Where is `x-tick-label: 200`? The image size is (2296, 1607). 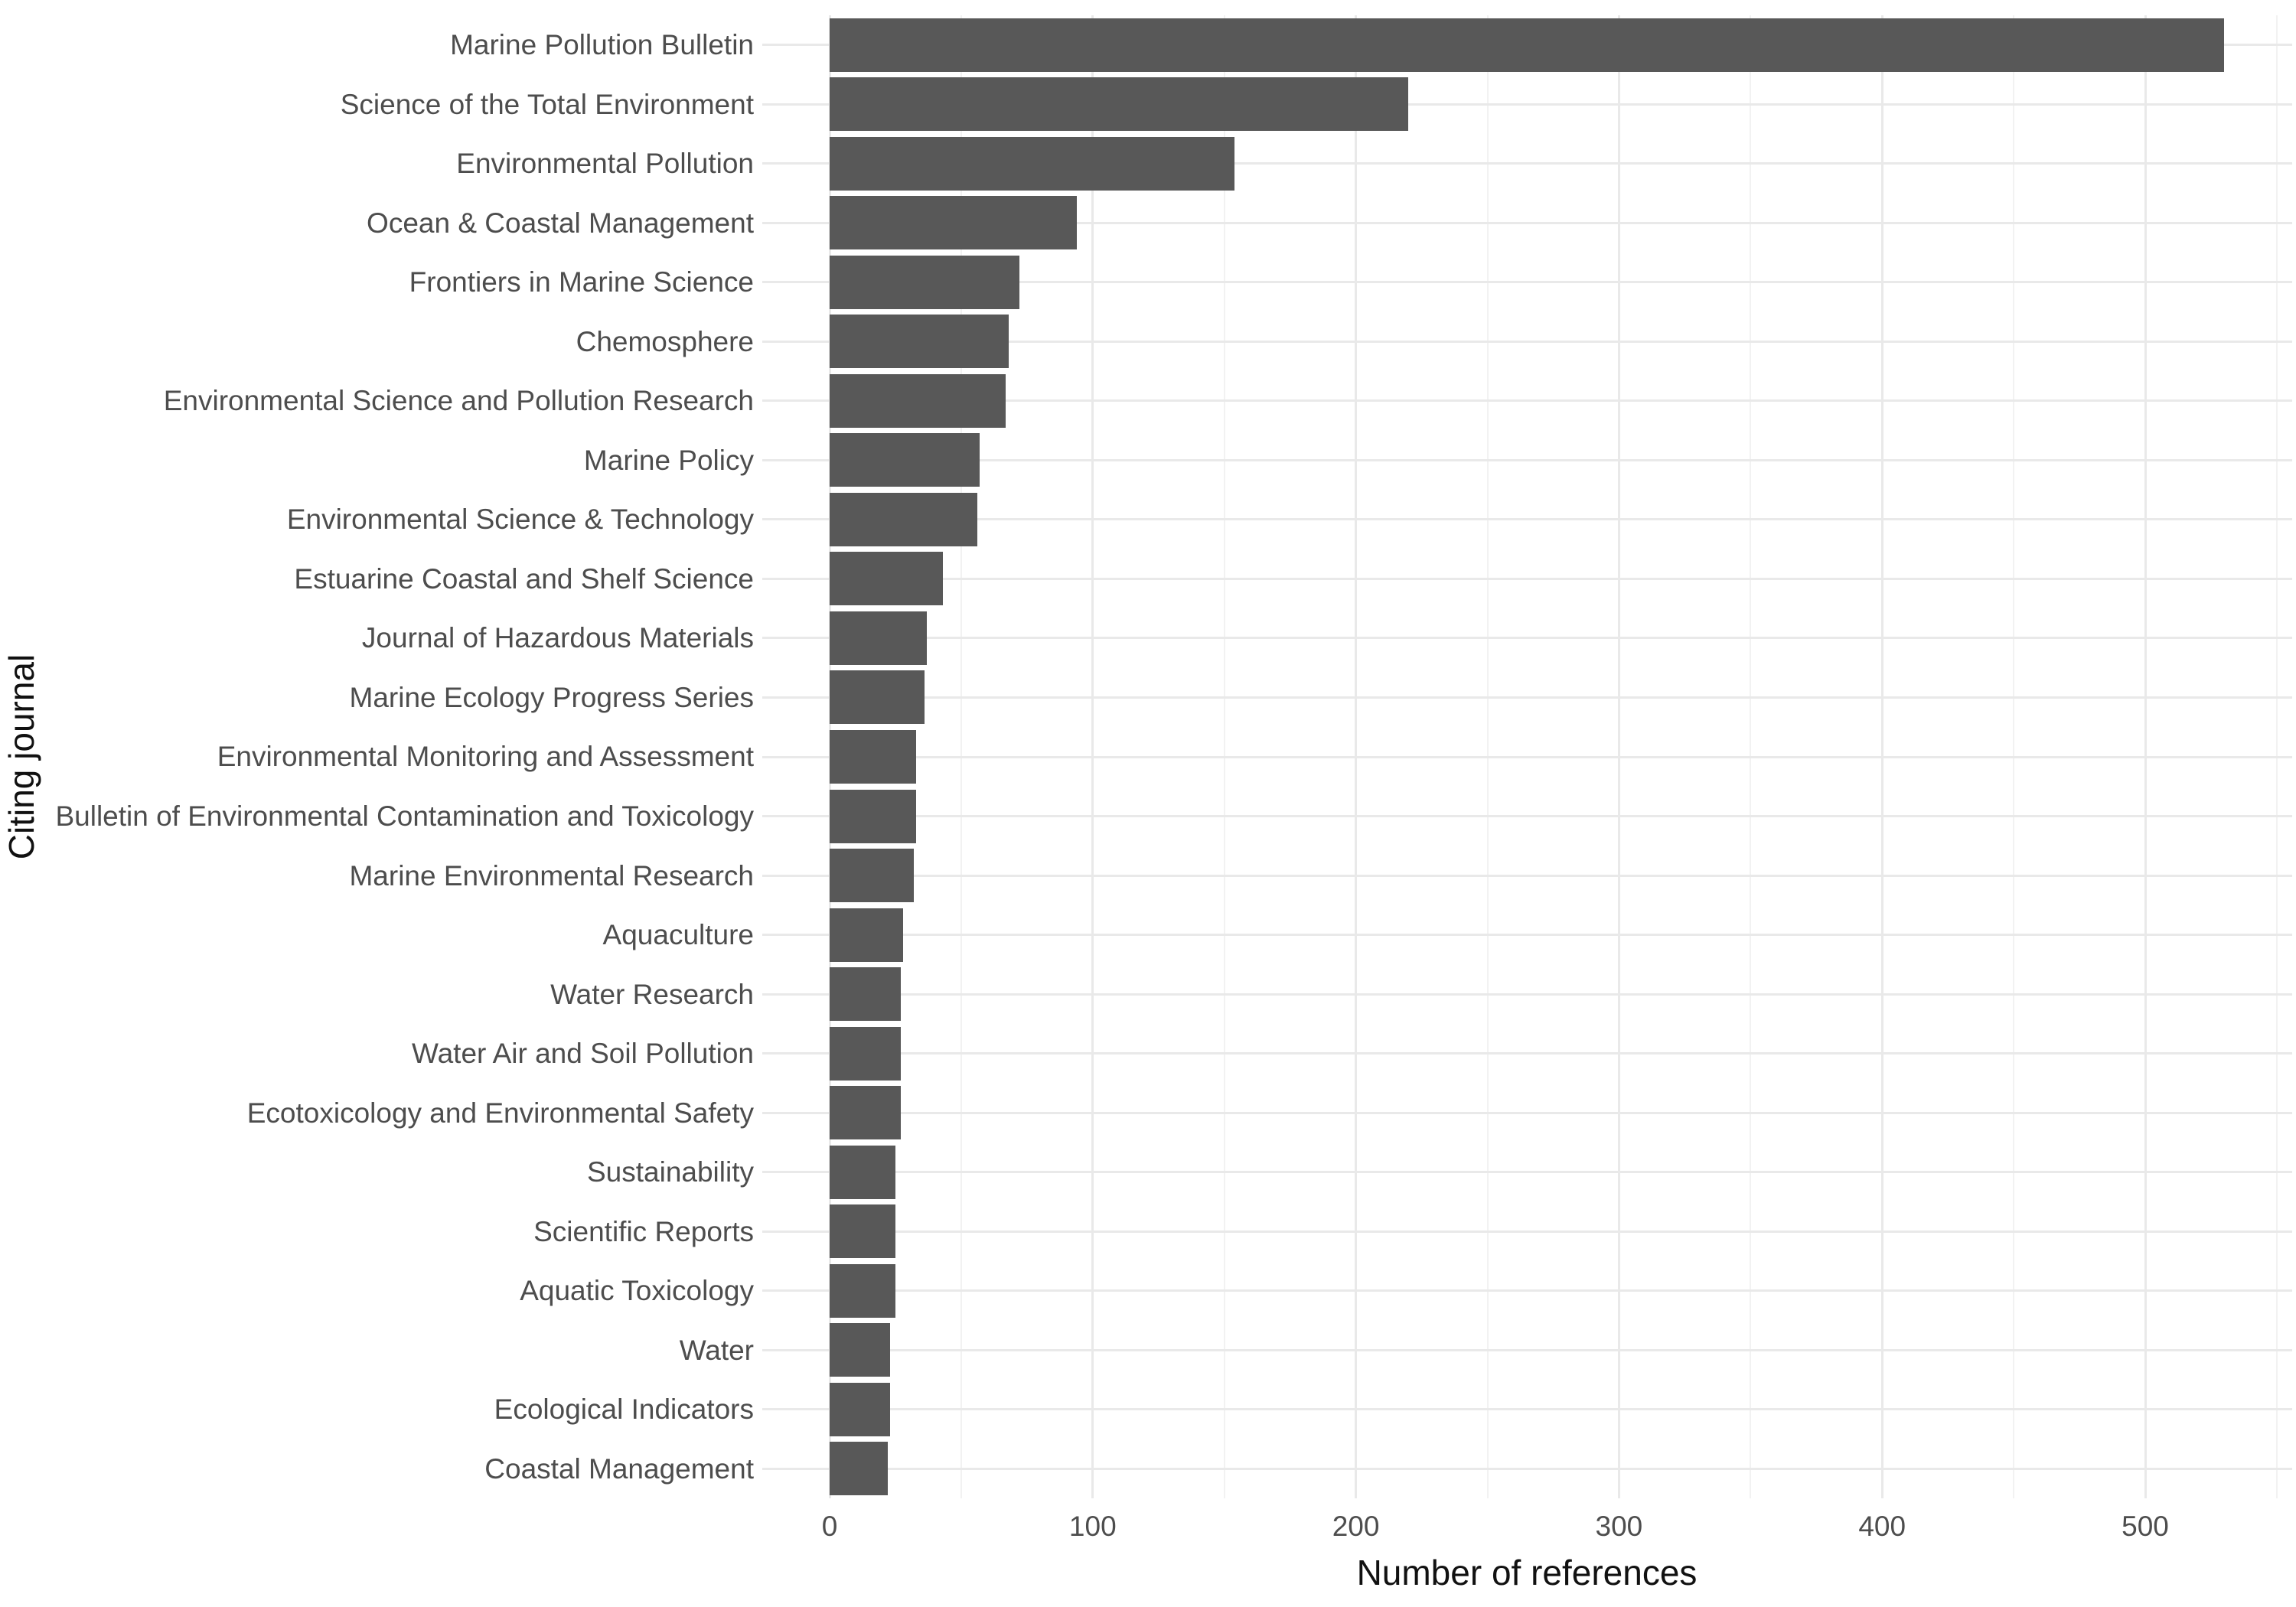
x-tick-label: 200 is located at coordinates (1356, 1526).